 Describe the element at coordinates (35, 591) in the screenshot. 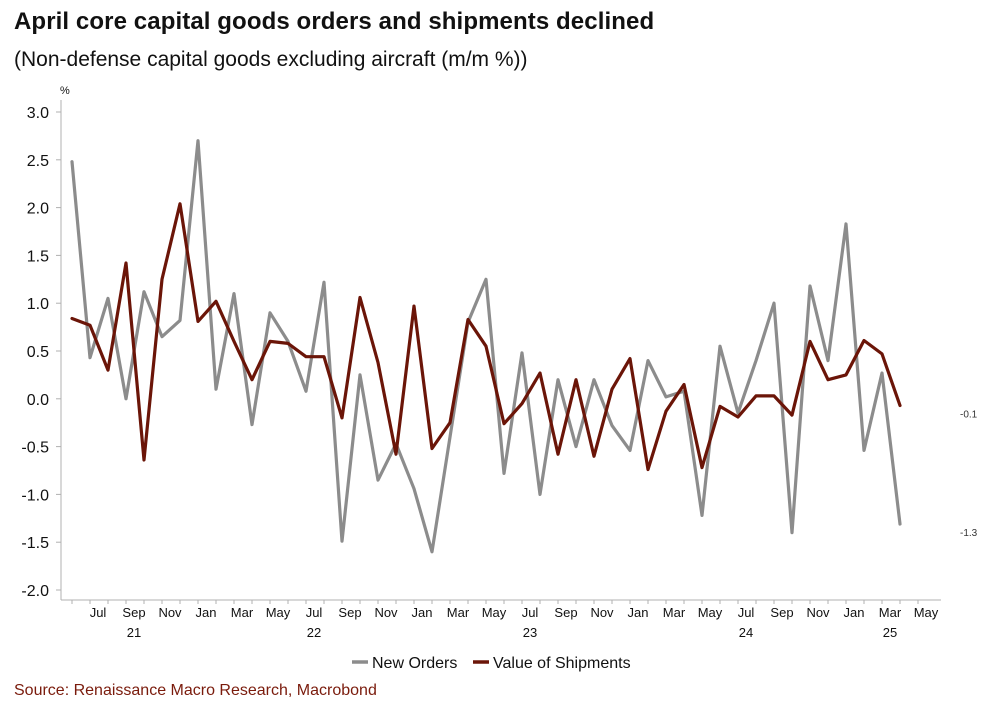

I see `y-tick-label: -2.0` at that location.